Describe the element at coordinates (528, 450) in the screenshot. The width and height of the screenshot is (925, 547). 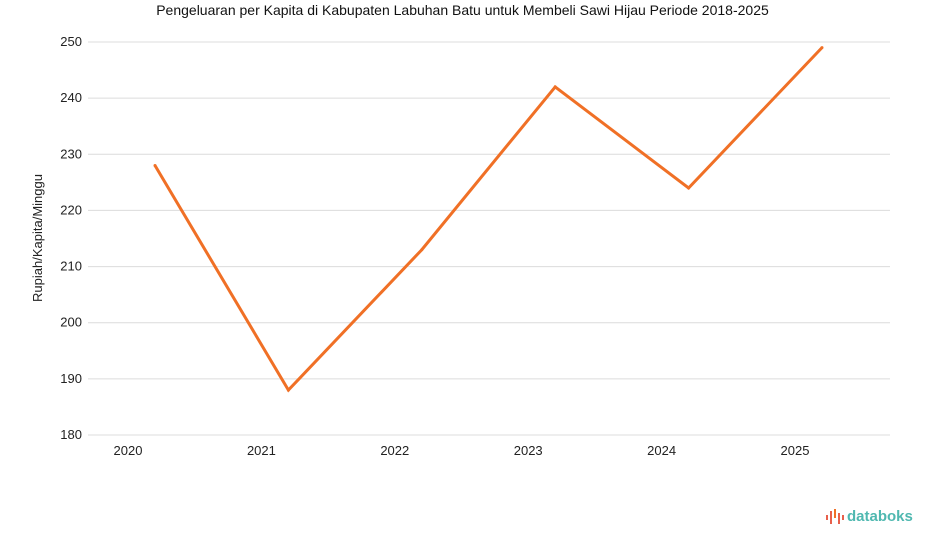
I see `x-tick-label: 2023` at that location.